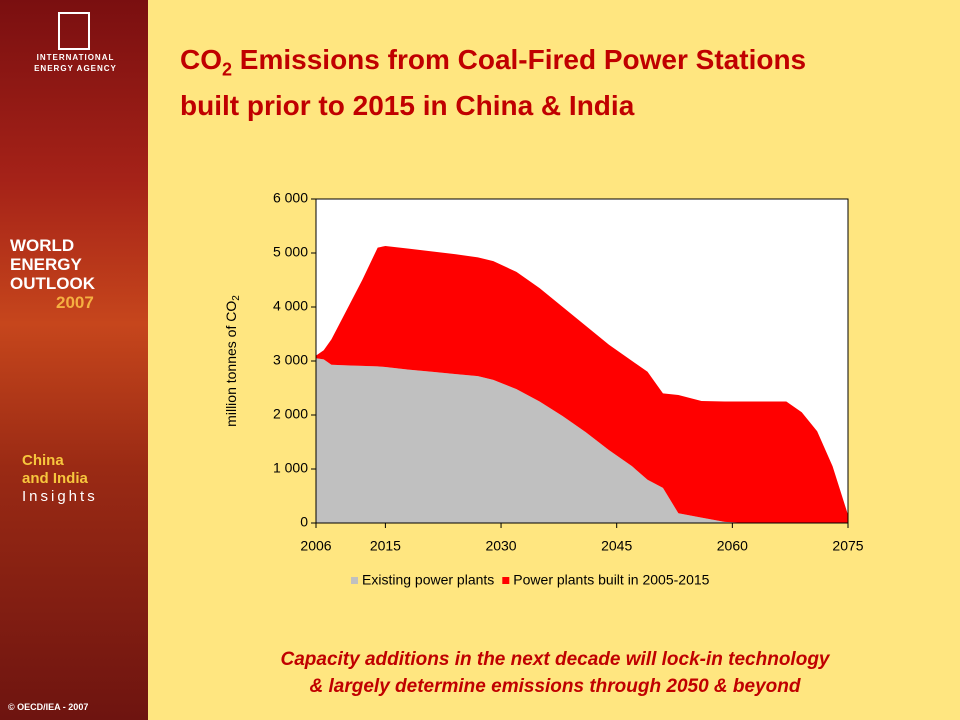  Describe the element at coordinates (231, 364) in the screenshot. I see `y-label-text: million tonnes of CO` at that location.